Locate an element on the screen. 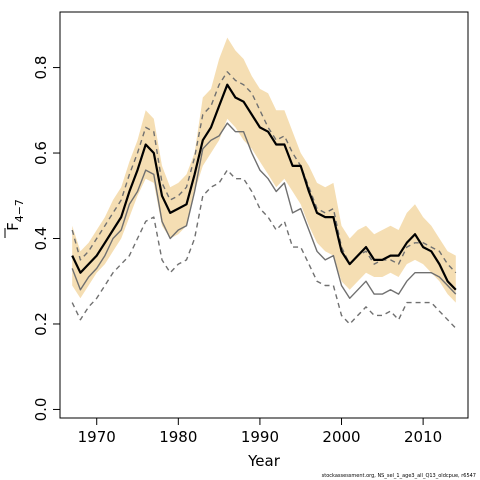  y-axis-title: F4−7 is located at coordinates (15, 218).